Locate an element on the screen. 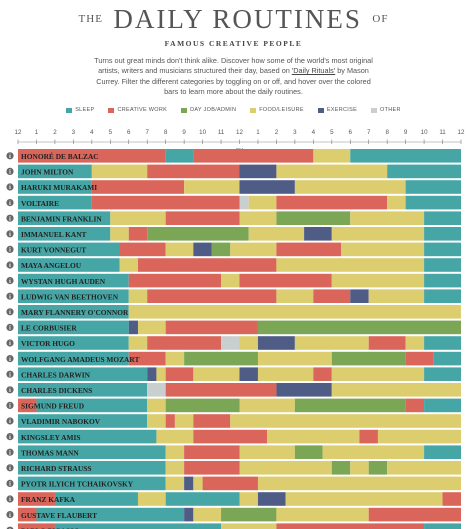  legend-other: OTHER is located at coordinates (386, 110).